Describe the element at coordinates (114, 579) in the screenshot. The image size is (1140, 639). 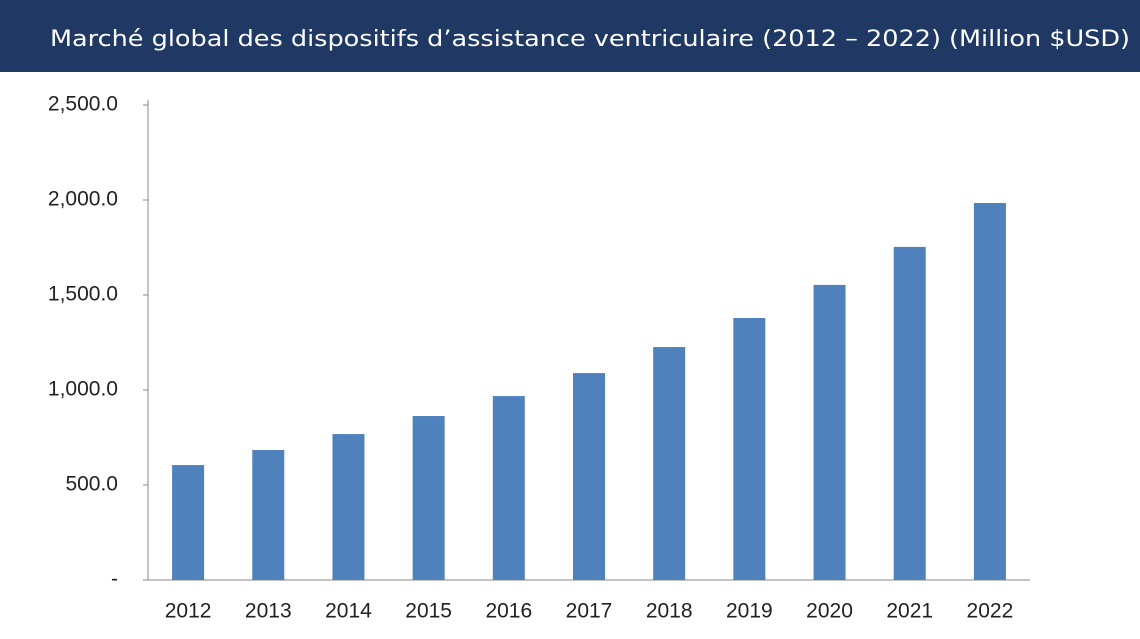
I see `y-tick-label: -` at that location.